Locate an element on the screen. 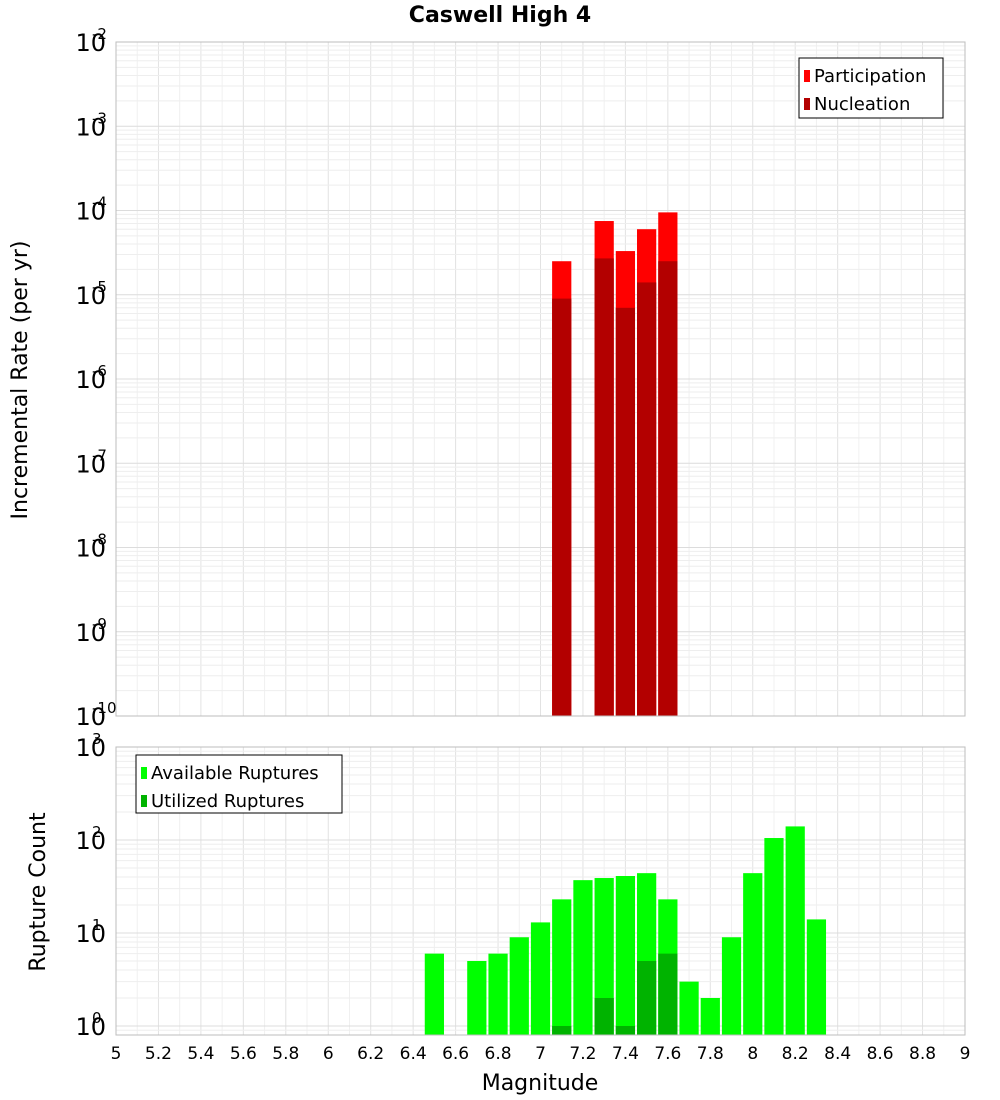 This screenshot has height=1100, width=1000. rate-panel-y-tick: 10-8 is located at coordinates (91, 547).